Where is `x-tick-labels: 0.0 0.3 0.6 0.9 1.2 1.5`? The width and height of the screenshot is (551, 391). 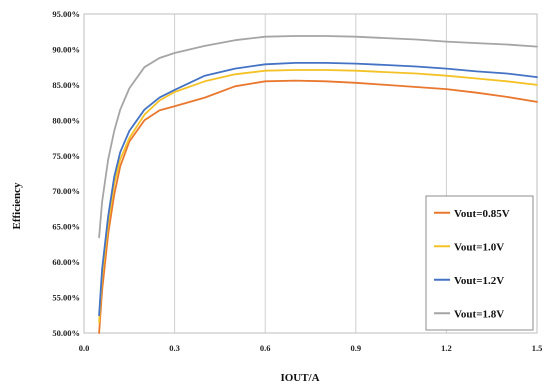 x-tick-labels: 0.0 0.3 0.6 0.9 1.2 1.5 is located at coordinates (311, 348).